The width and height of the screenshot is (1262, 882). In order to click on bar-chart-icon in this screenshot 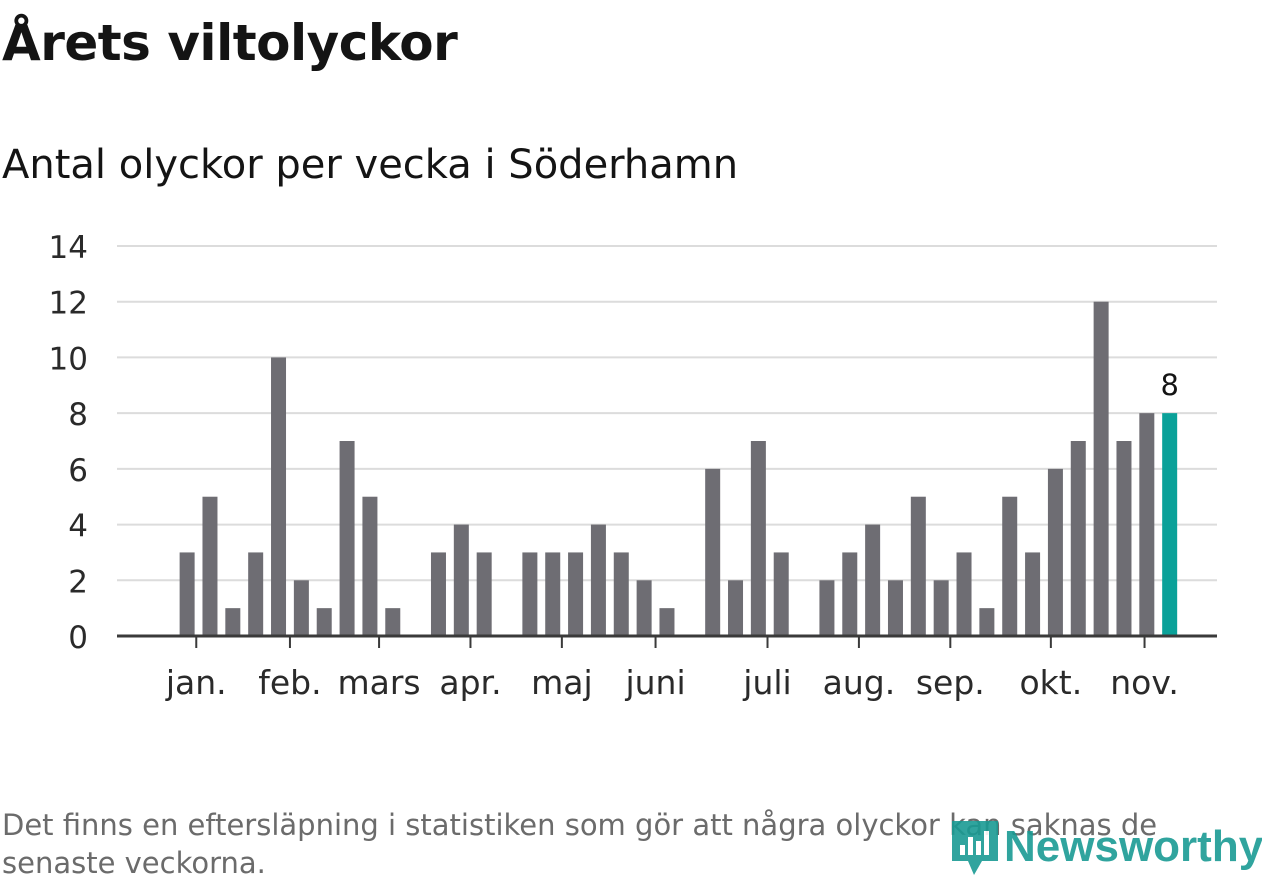, I will do `click(975, 848)`.